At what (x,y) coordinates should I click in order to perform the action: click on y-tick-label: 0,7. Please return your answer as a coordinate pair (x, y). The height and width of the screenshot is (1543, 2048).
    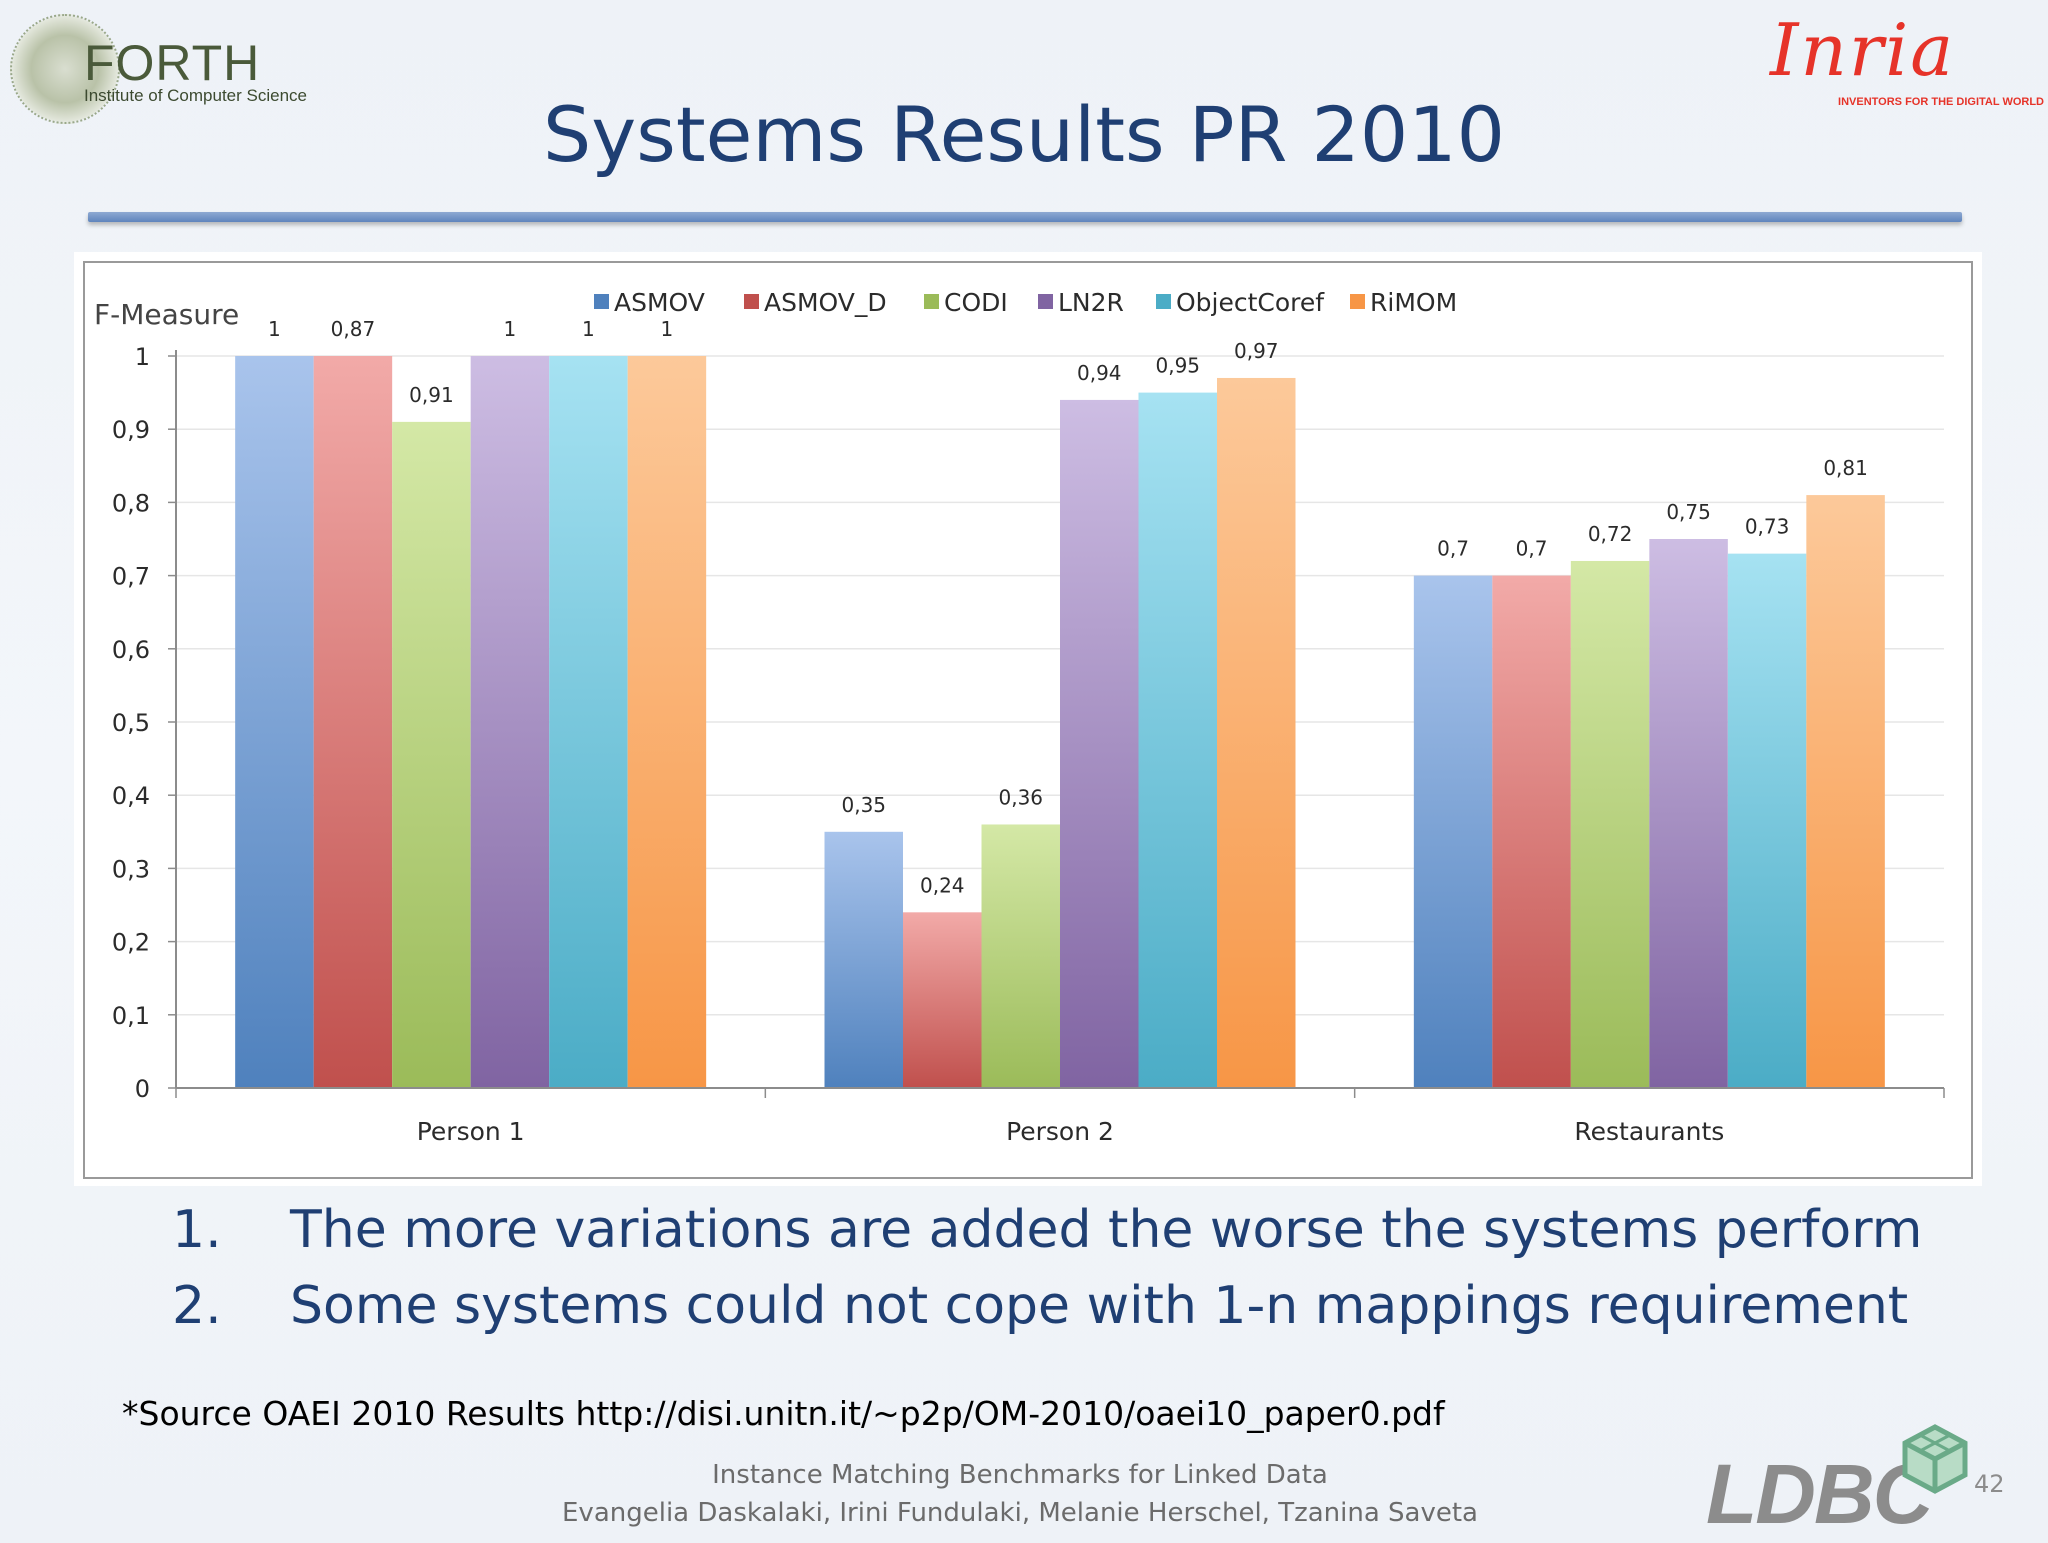
    Looking at the image, I should click on (131, 577).